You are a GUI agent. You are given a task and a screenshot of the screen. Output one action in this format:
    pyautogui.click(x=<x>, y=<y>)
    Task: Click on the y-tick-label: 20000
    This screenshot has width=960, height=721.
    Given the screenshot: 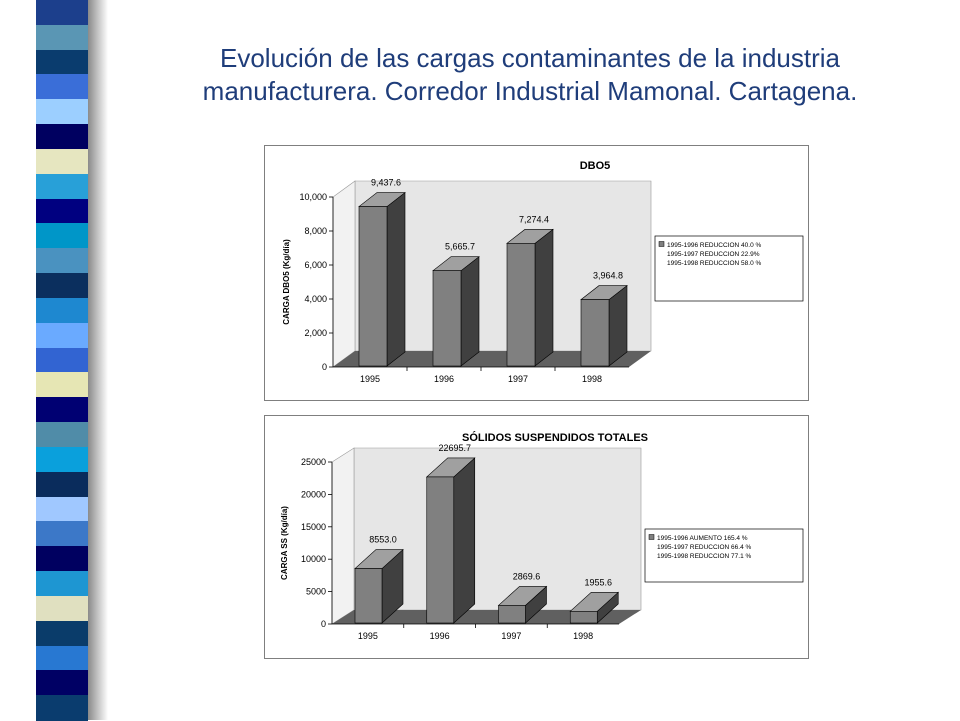 What is the action you would take?
    pyautogui.click(x=313, y=494)
    